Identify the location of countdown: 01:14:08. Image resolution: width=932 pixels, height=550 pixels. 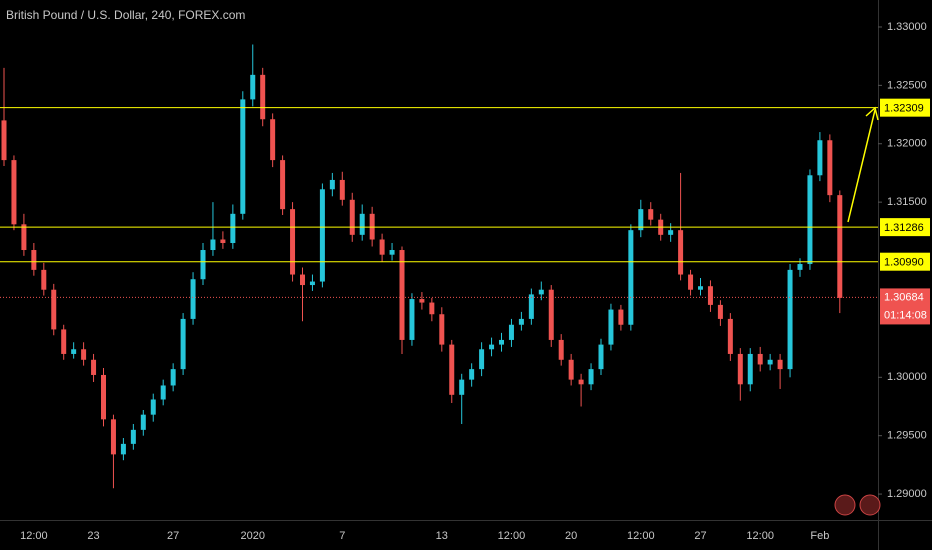
(905, 315).